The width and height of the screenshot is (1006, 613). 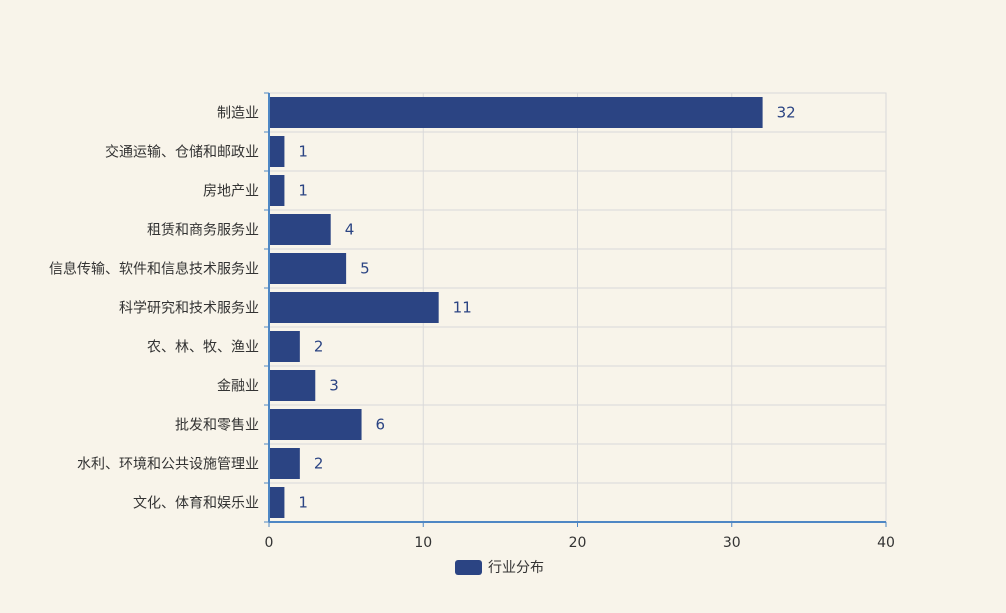 What do you see at coordinates (196, 504) in the screenshot?
I see `category-label: 文化、体育和娱乐业` at bounding box center [196, 504].